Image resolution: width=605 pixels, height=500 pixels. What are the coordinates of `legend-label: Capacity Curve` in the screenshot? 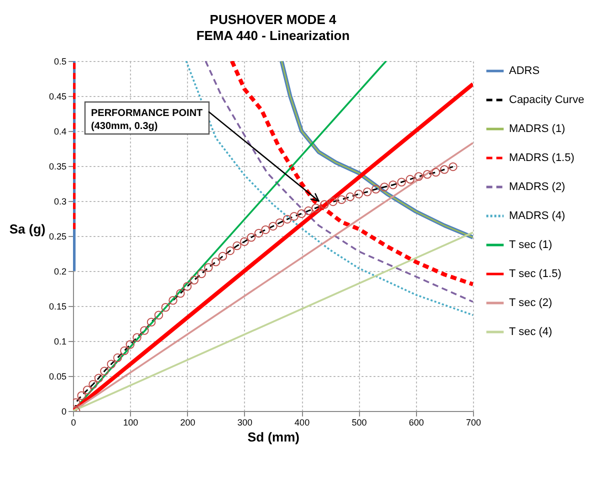 It's located at (546, 100).